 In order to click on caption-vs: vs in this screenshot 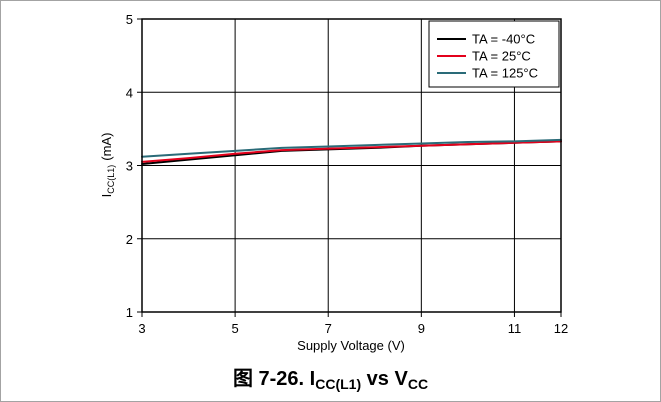, I will do `click(377, 379)`.